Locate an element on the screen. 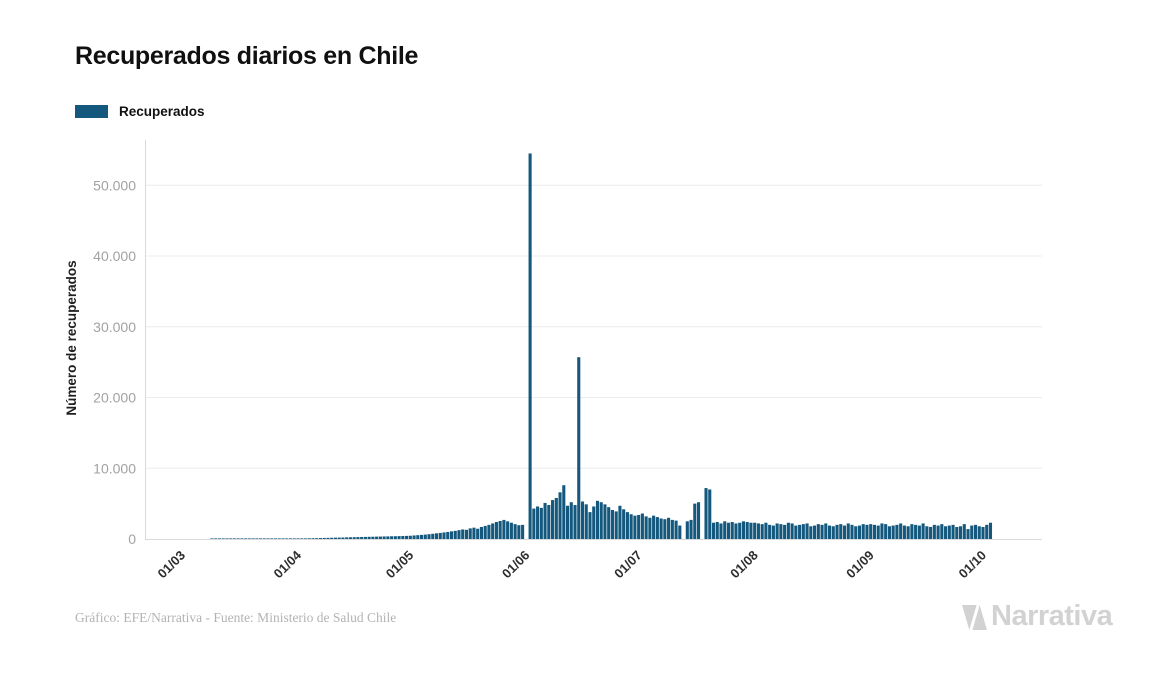  narrativa-n-icon is located at coordinates (974, 617).